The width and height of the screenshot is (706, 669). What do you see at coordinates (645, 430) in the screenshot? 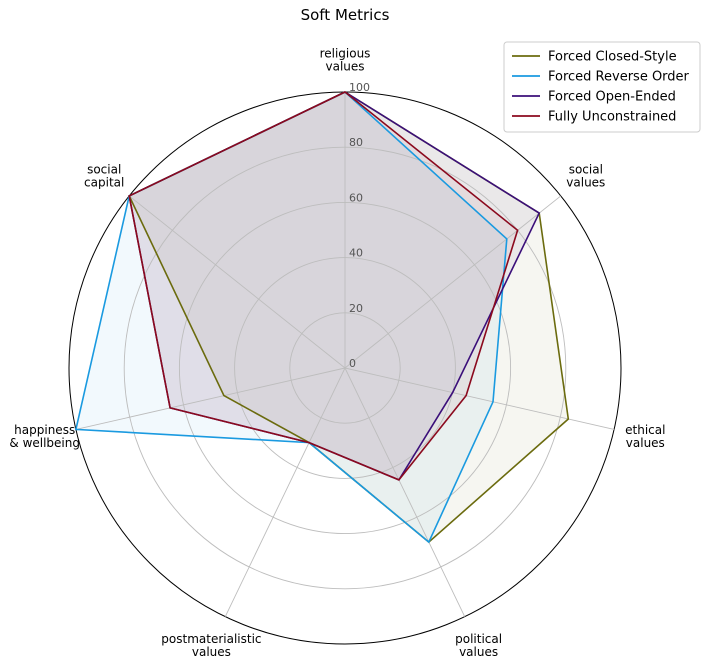
I see `axis-label-2-line-0: ethical` at bounding box center [645, 430].